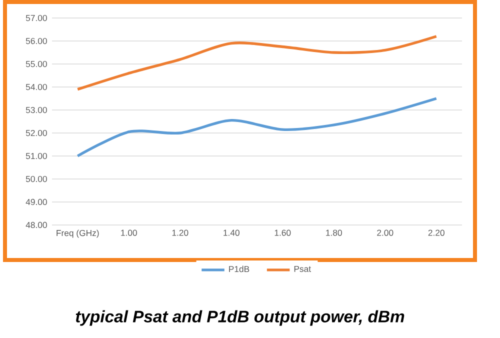 The height and width of the screenshot is (338, 500). I want to click on legend-label: P1dB, so click(239, 269).